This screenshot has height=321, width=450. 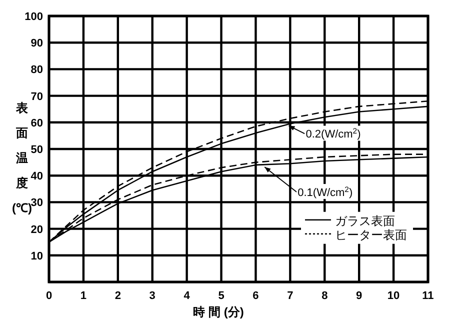 What do you see at coordinates (428, 296) in the screenshot?
I see `x-tick-label: 11` at bounding box center [428, 296].